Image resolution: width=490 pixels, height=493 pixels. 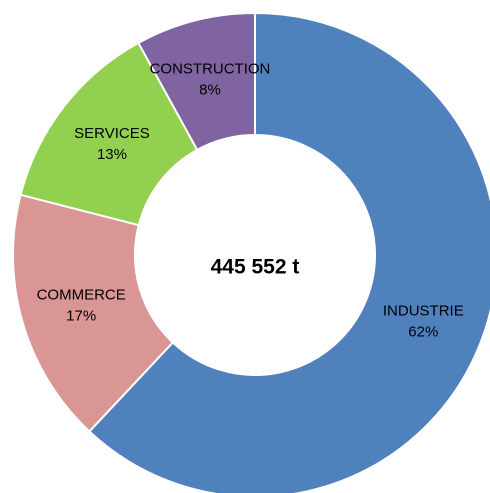 I want to click on slice-category-label: SERVICES, so click(x=112, y=133).